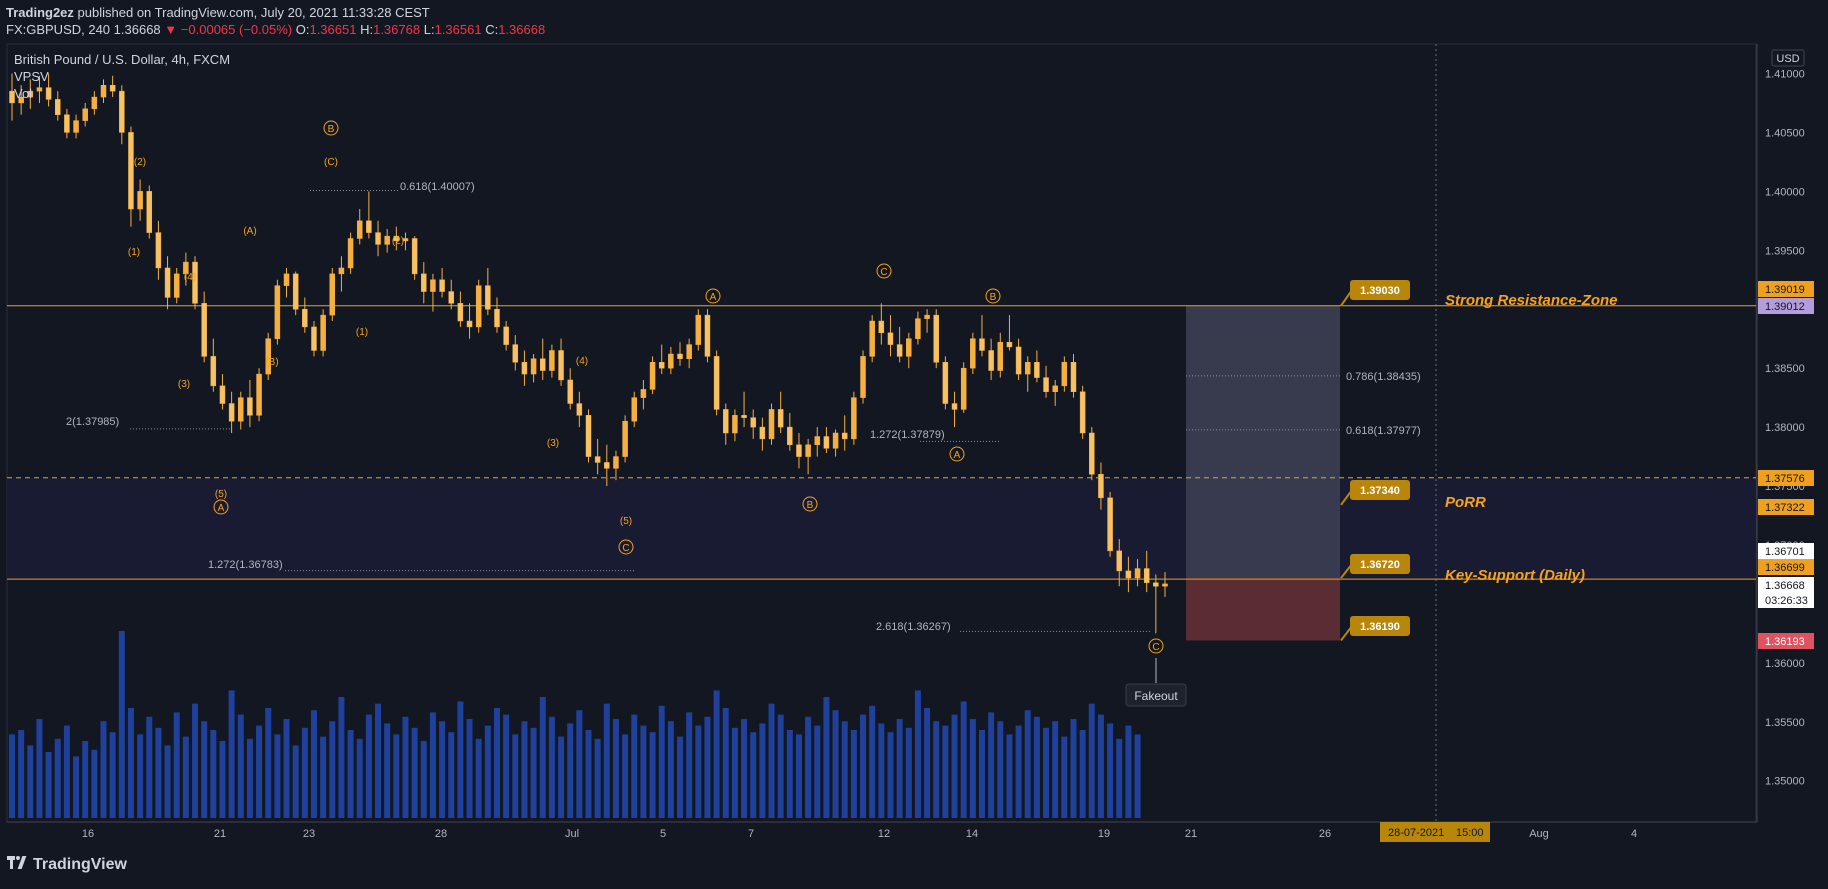 Image resolution: width=1828 pixels, height=889 pixels. What do you see at coordinates (122, 59) in the screenshot?
I see `legend-title: British Pound / U.S. Dollar, 4h, FXCM` at bounding box center [122, 59].